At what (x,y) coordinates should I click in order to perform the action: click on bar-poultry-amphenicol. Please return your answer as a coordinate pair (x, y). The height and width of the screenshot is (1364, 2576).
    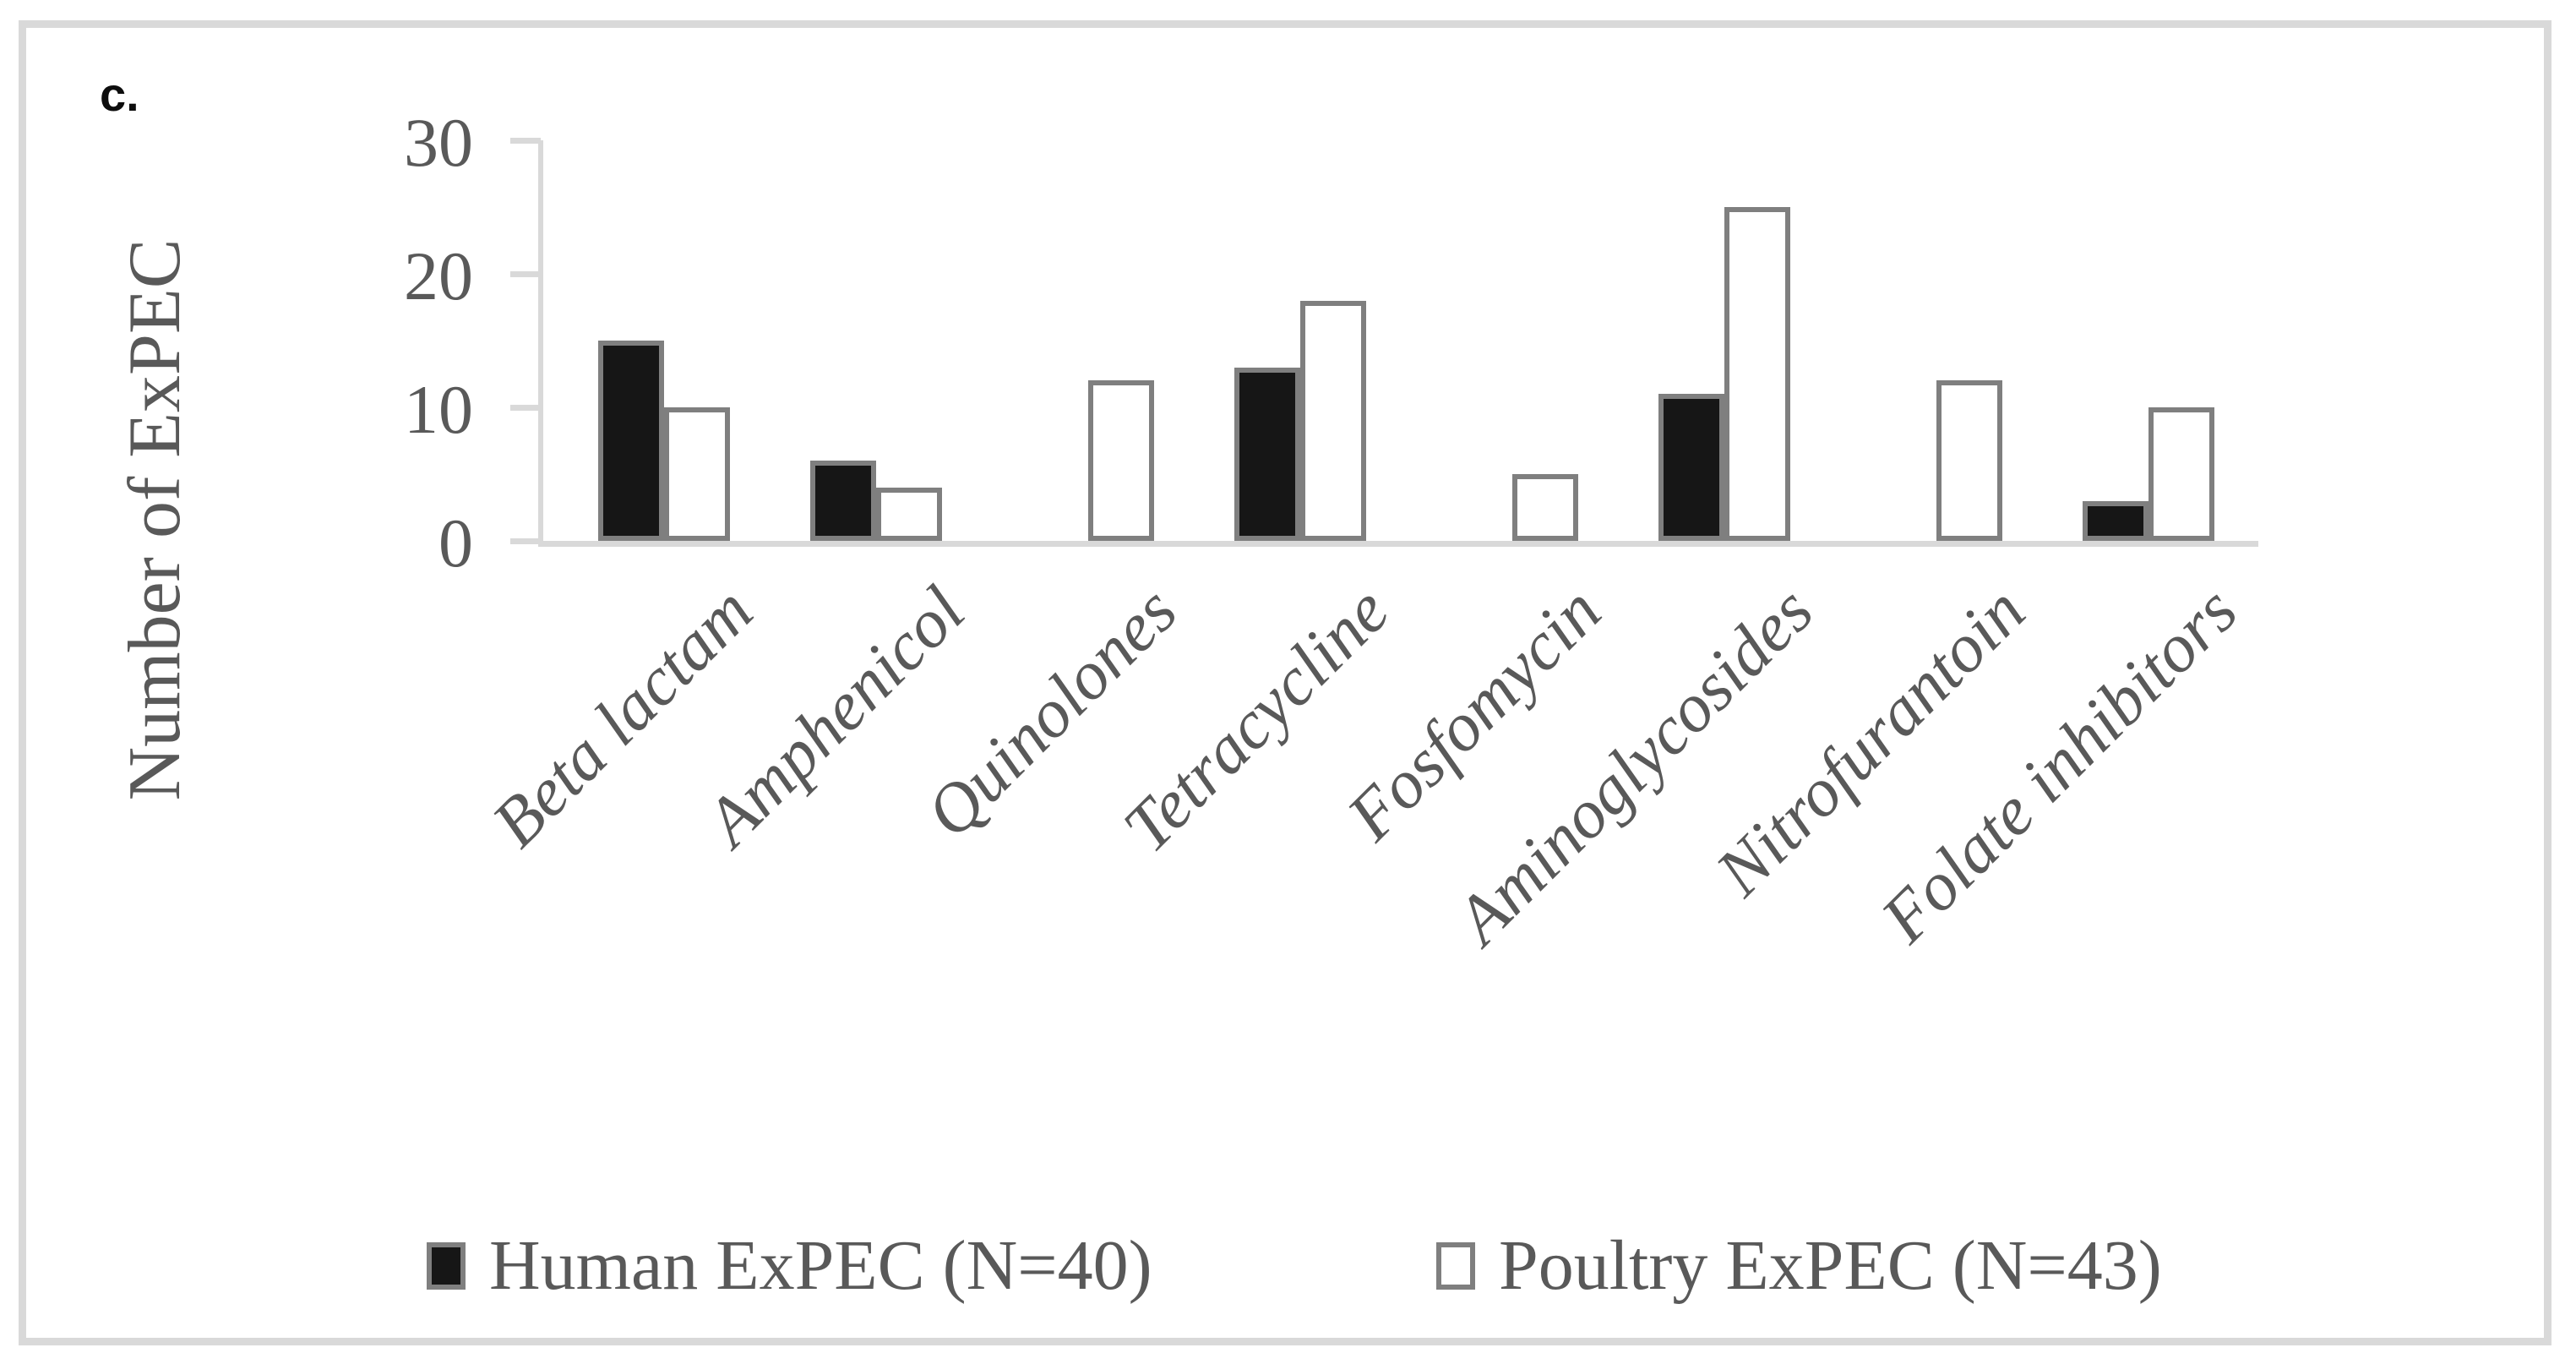
    Looking at the image, I should click on (909, 514).